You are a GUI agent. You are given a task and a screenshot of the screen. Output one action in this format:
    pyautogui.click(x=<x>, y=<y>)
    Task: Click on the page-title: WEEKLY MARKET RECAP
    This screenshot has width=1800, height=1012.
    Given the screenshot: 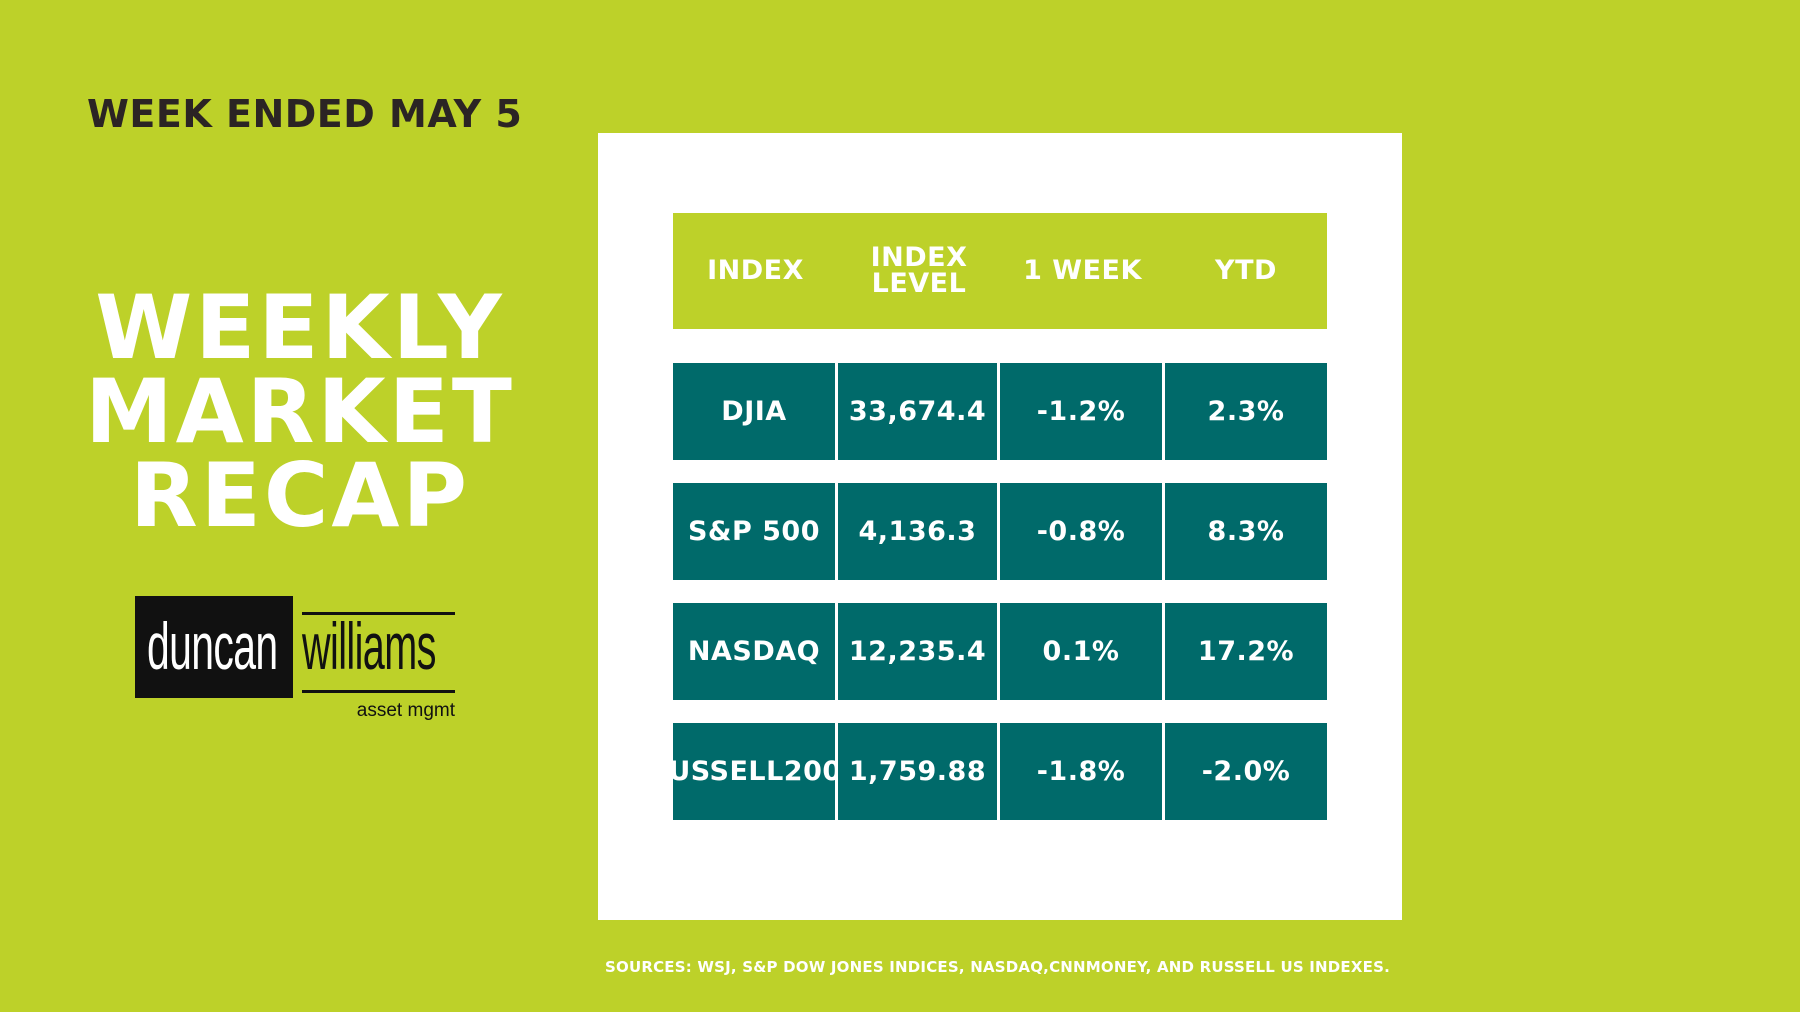 What is the action you would take?
    pyautogui.click(x=300, y=411)
    